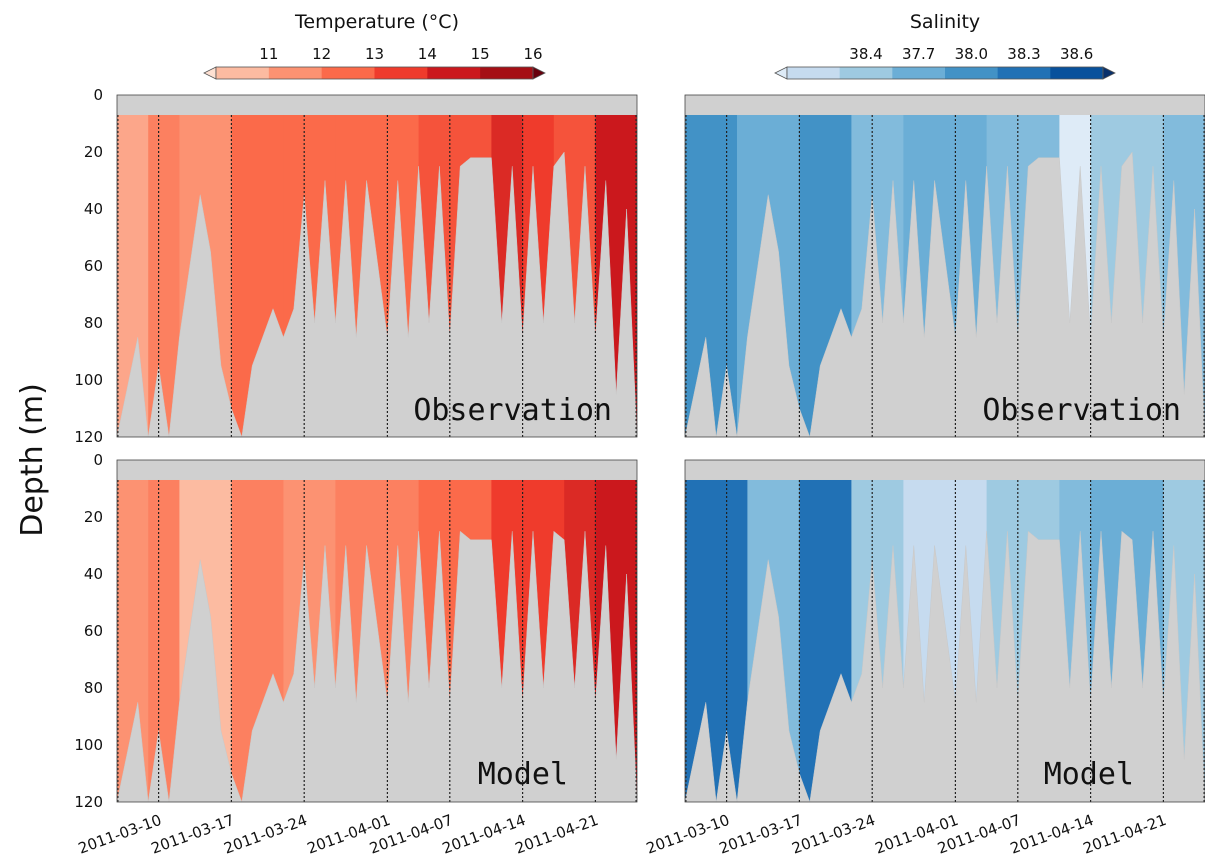 The width and height of the screenshot is (1205, 865). I want to click on salinity-colorbar-outline, so click(945, 73).